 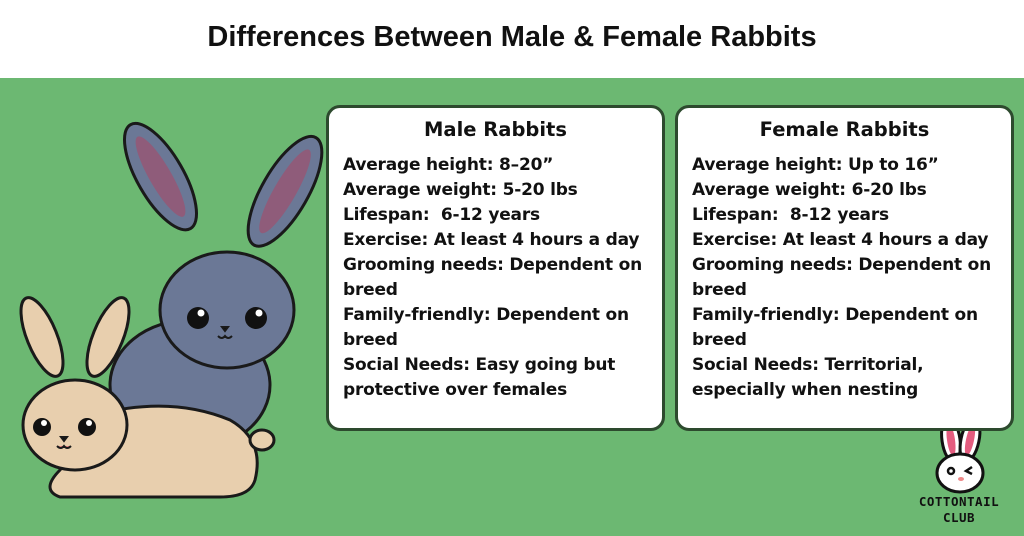 What do you see at coordinates (840, 240) in the screenshot?
I see `female-exercise: Exercise: At least 4 hours a day` at bounding box center [840, 240].